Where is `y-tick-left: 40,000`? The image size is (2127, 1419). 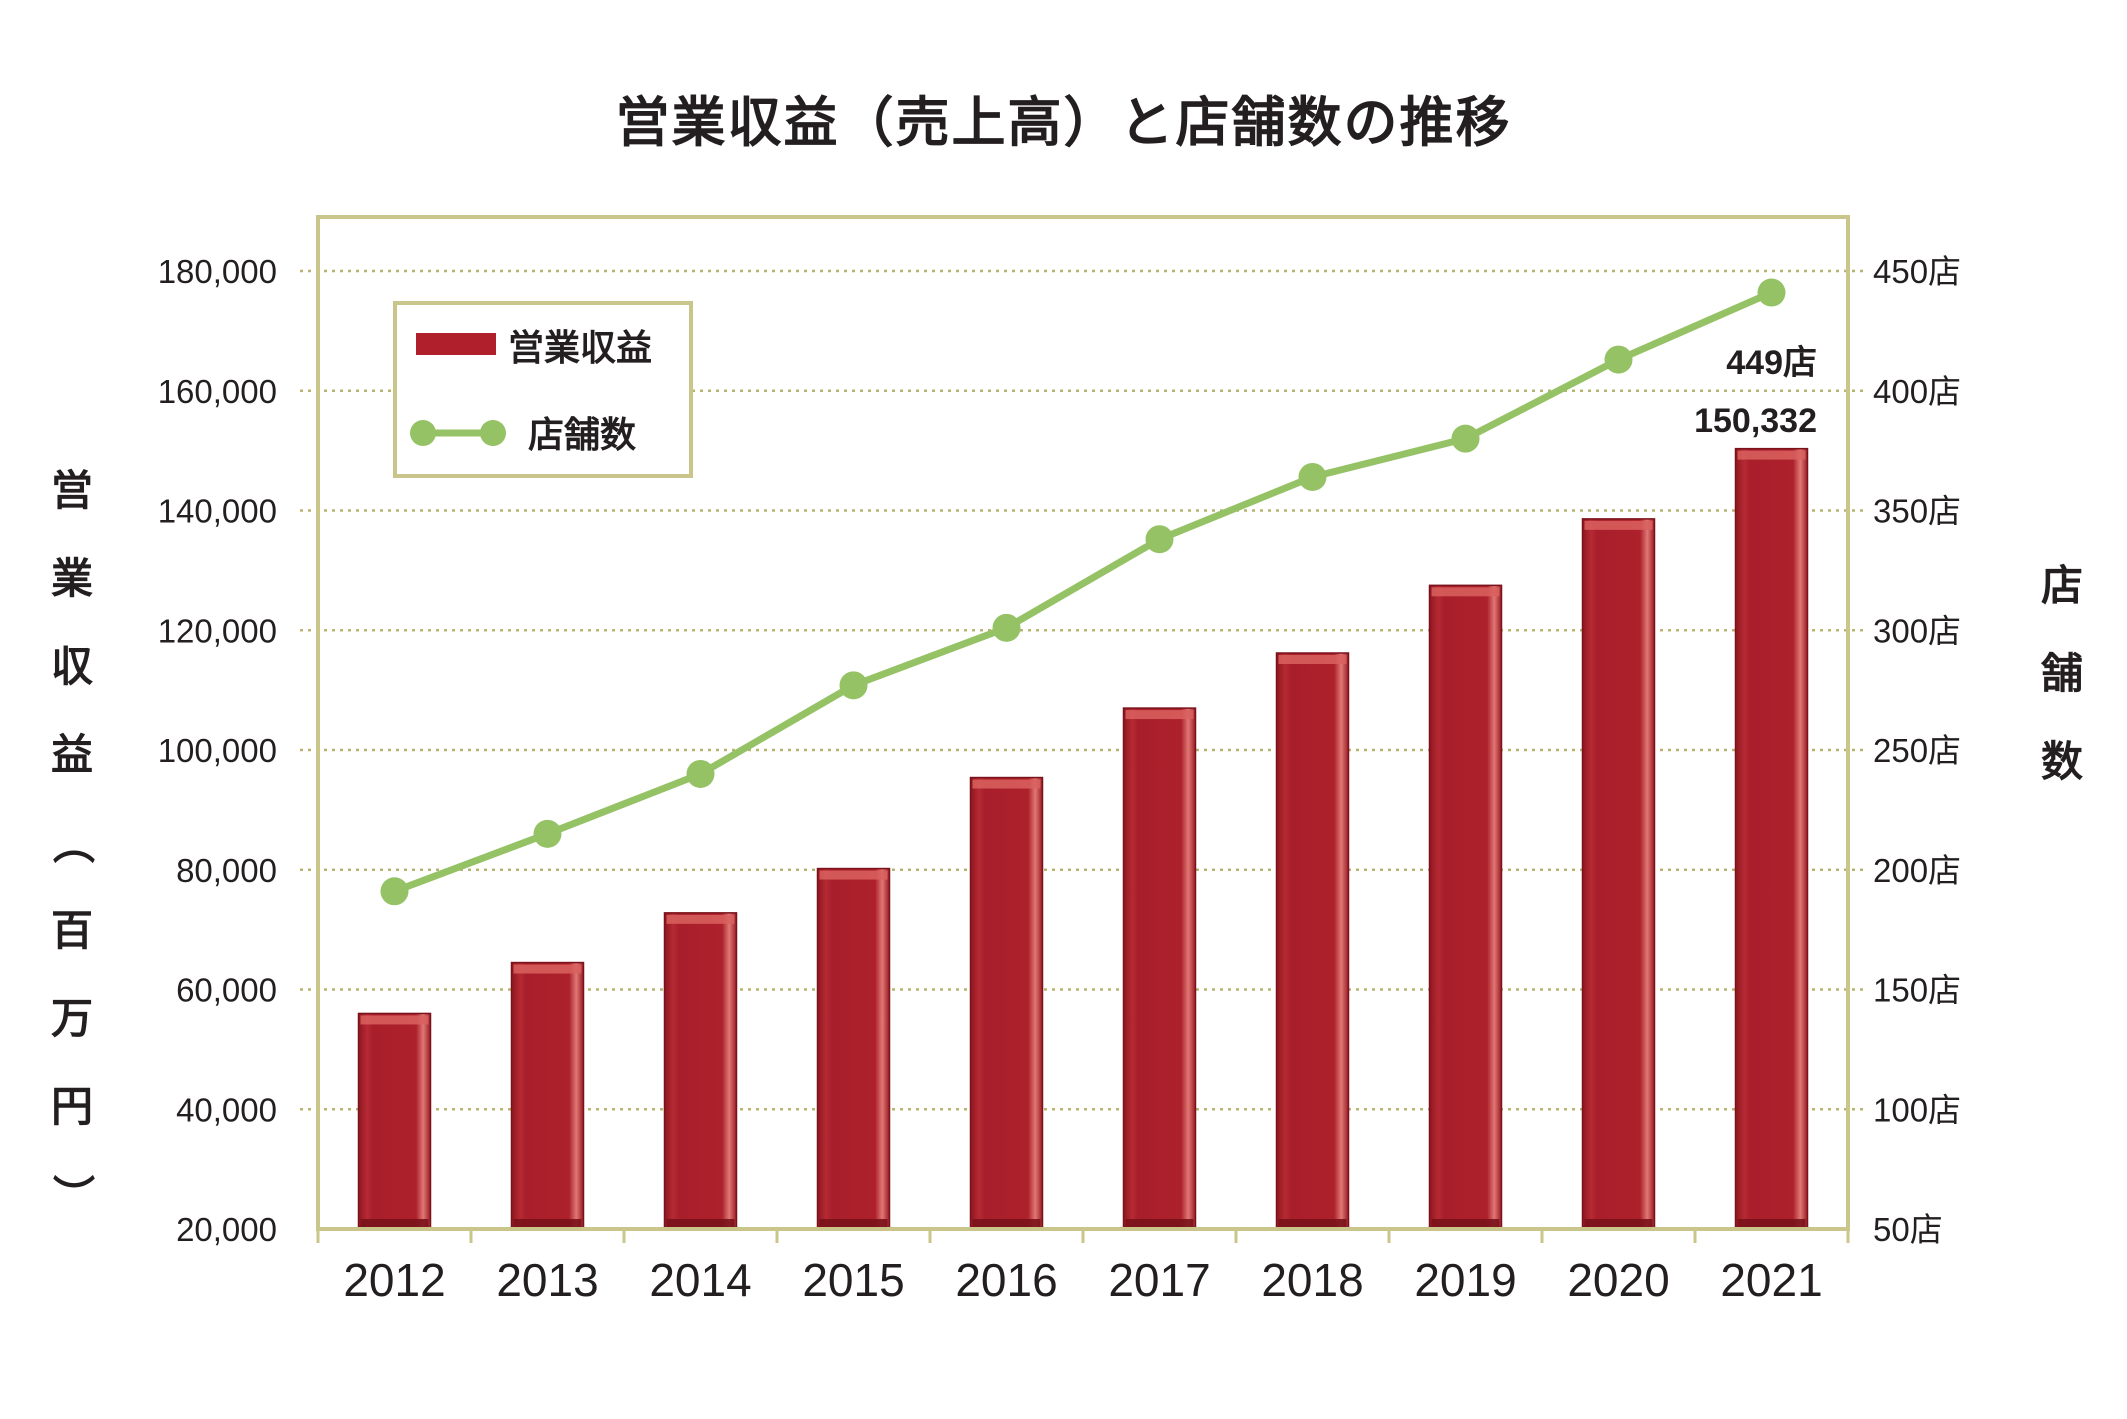 y-tick-left: 40,000 is located at coordinates (226, 1109).